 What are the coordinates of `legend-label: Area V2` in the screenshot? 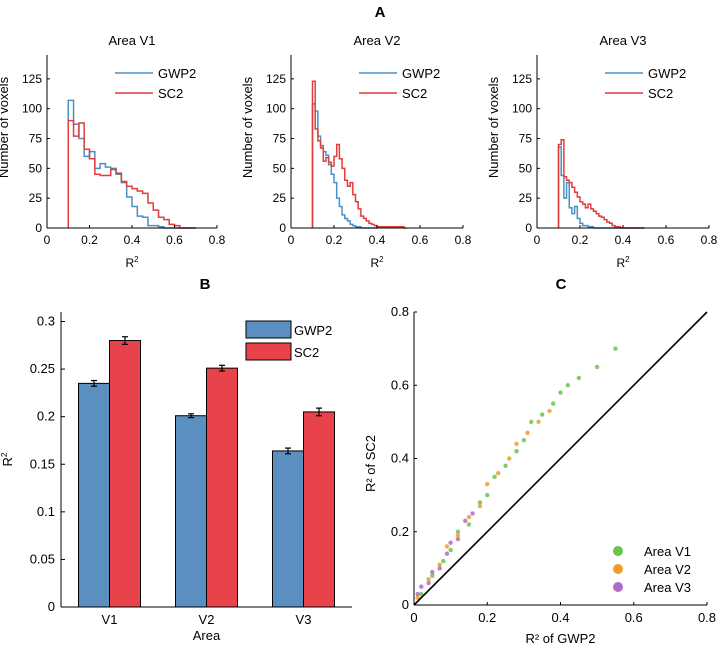 It's located at (667, 569).